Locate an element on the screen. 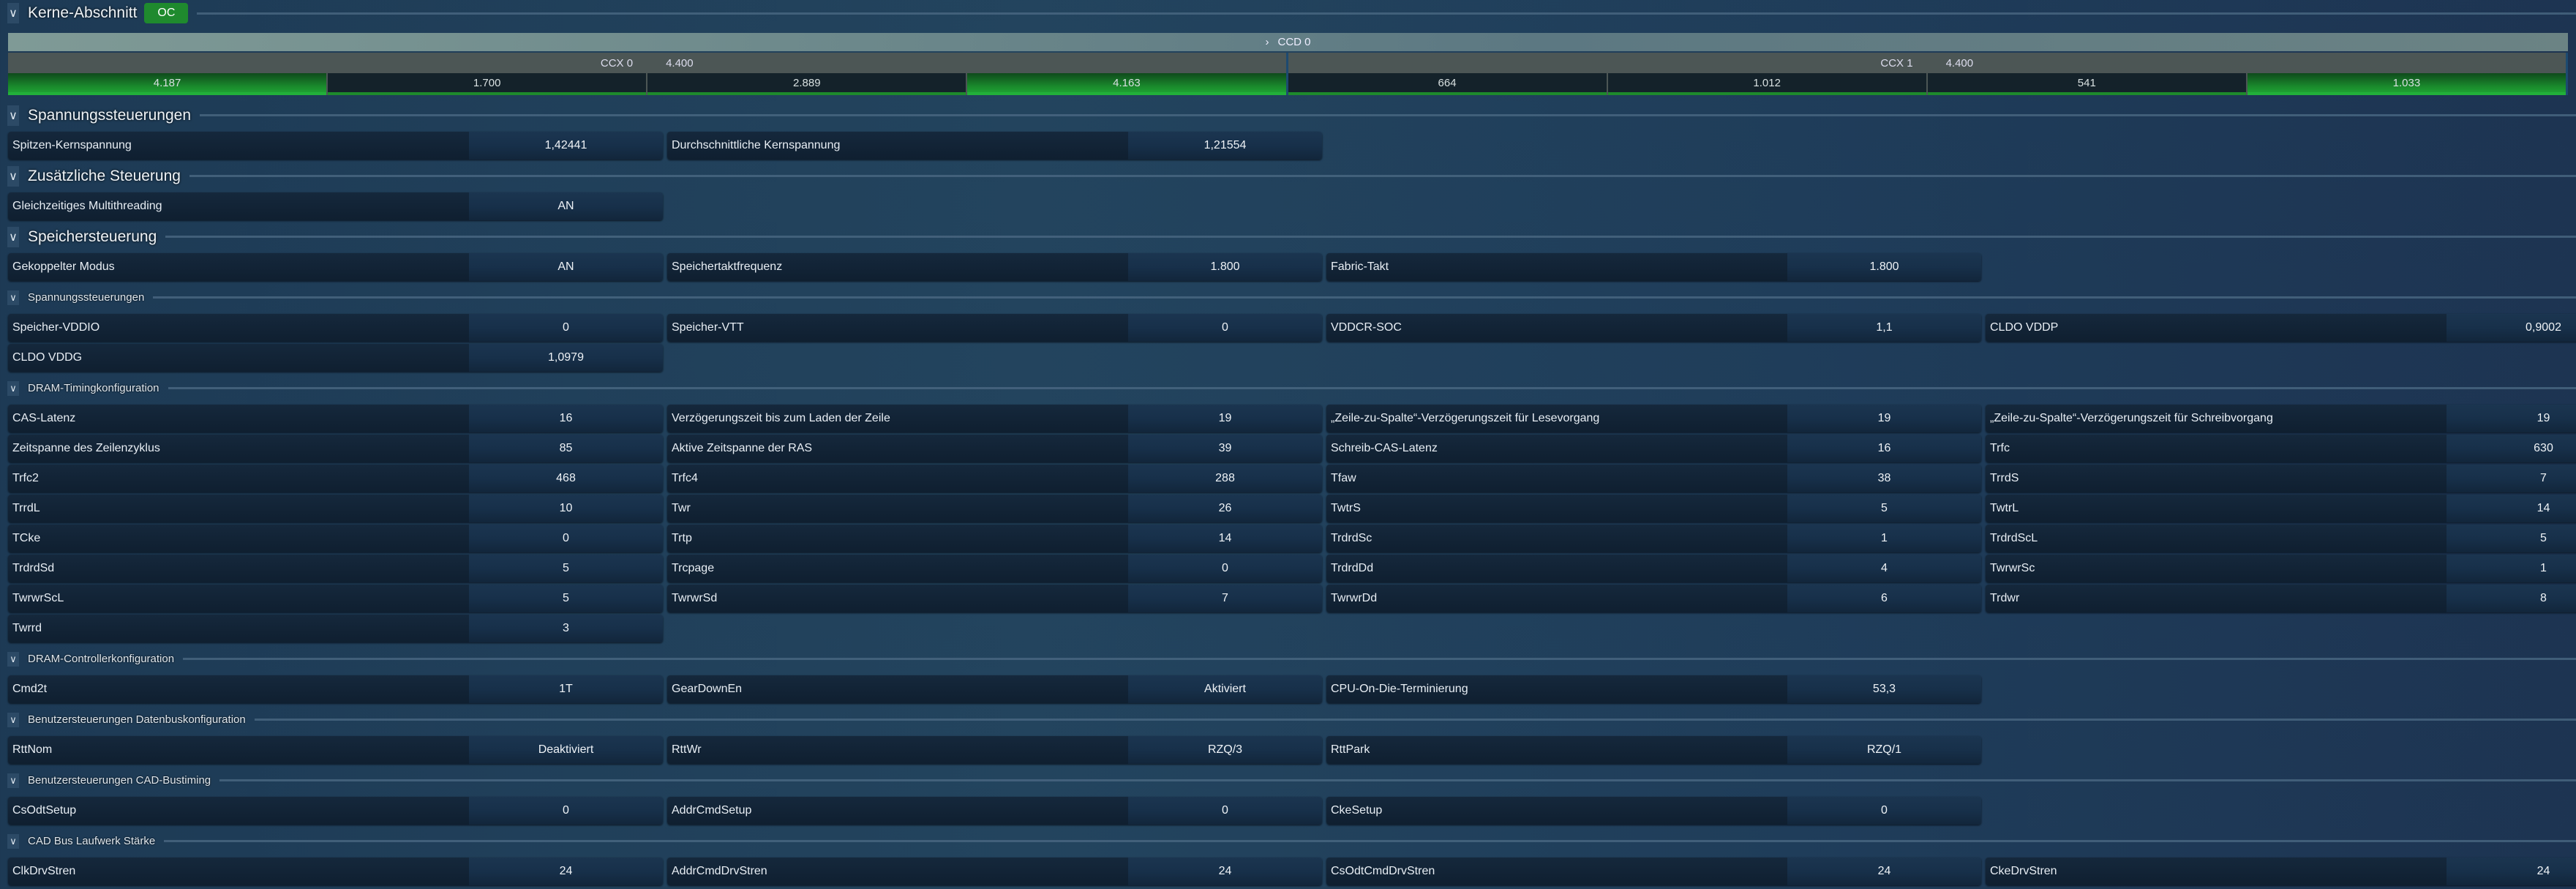  setting-row: TwrwrSc 1 is located at coordinates (2281, 568).